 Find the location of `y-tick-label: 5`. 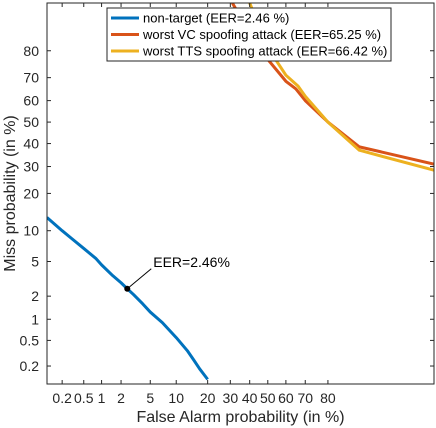

y-tick-label: 5 is located at coordinates (35, 261).